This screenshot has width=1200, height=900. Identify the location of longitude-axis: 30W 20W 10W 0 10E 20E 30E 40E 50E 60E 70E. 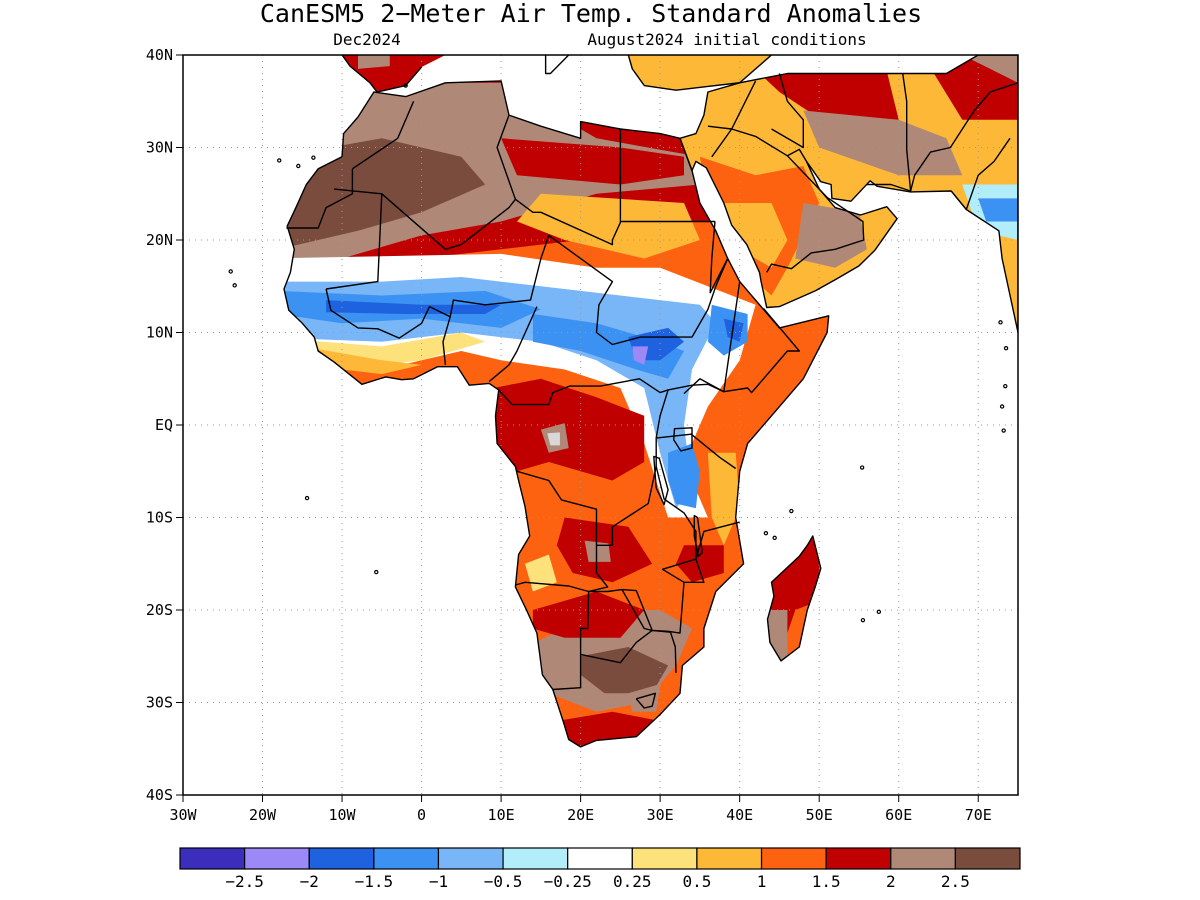
(580, 809).